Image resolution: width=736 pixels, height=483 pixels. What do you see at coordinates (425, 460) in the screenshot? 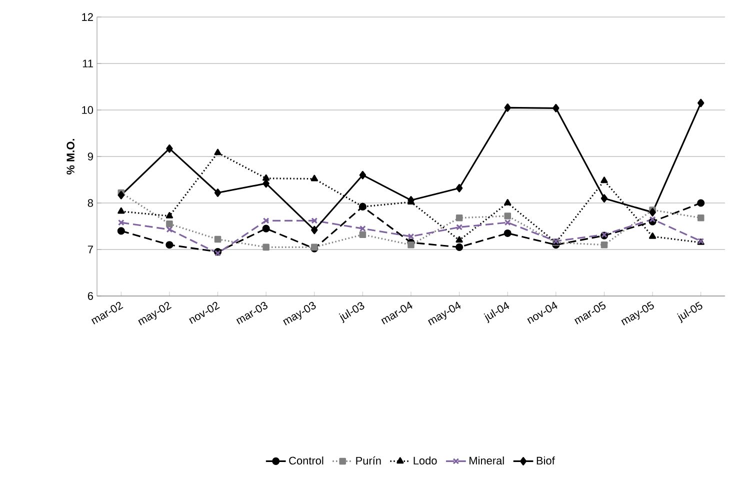
I see `legend-label: Lodo` at bounding box center [425, 460].